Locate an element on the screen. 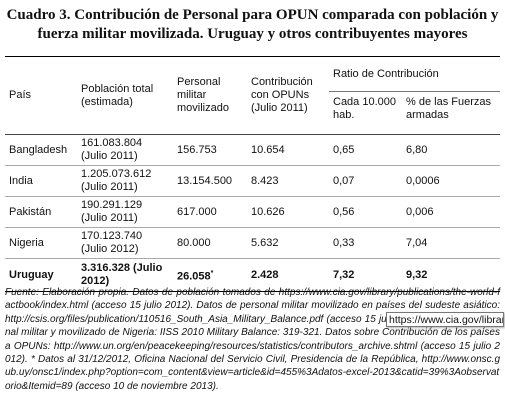  table-cell: India is located at coordinates (41, 181).